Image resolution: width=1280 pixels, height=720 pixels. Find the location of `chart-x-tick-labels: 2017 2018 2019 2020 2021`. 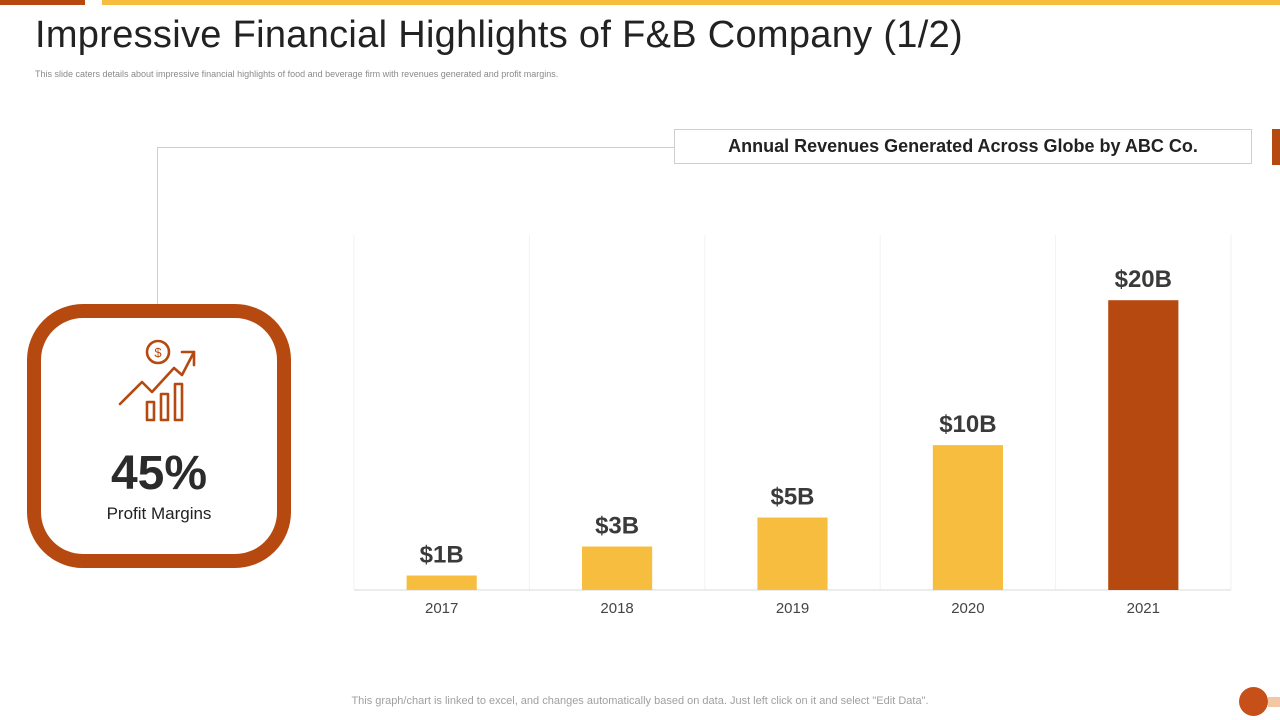

chart-x-tick-labels: 2017 2018 2019 2020 2021 is located at coordinates (792, 608).